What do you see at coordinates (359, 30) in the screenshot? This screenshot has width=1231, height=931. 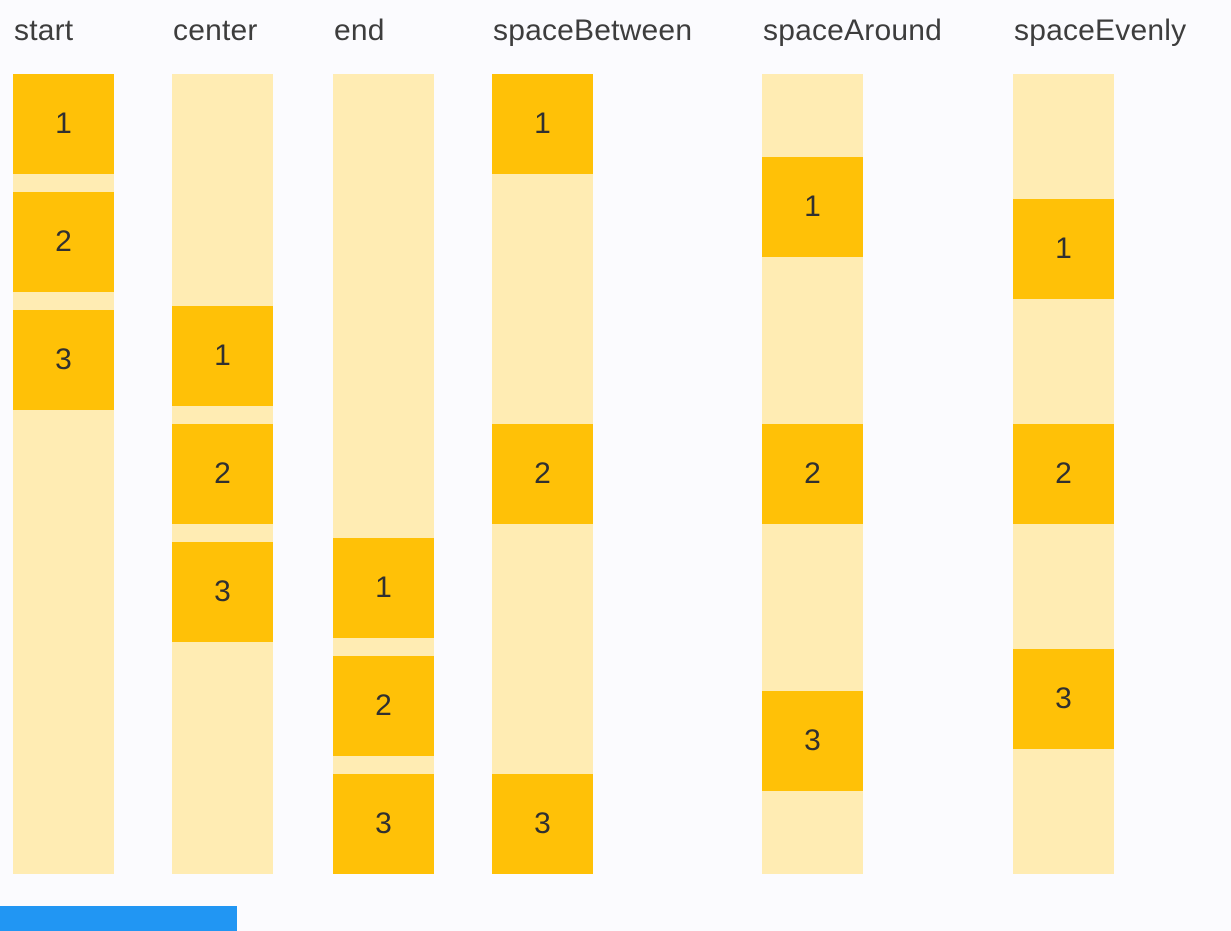 I see `column-label: end` at bounding box center [359, 30].